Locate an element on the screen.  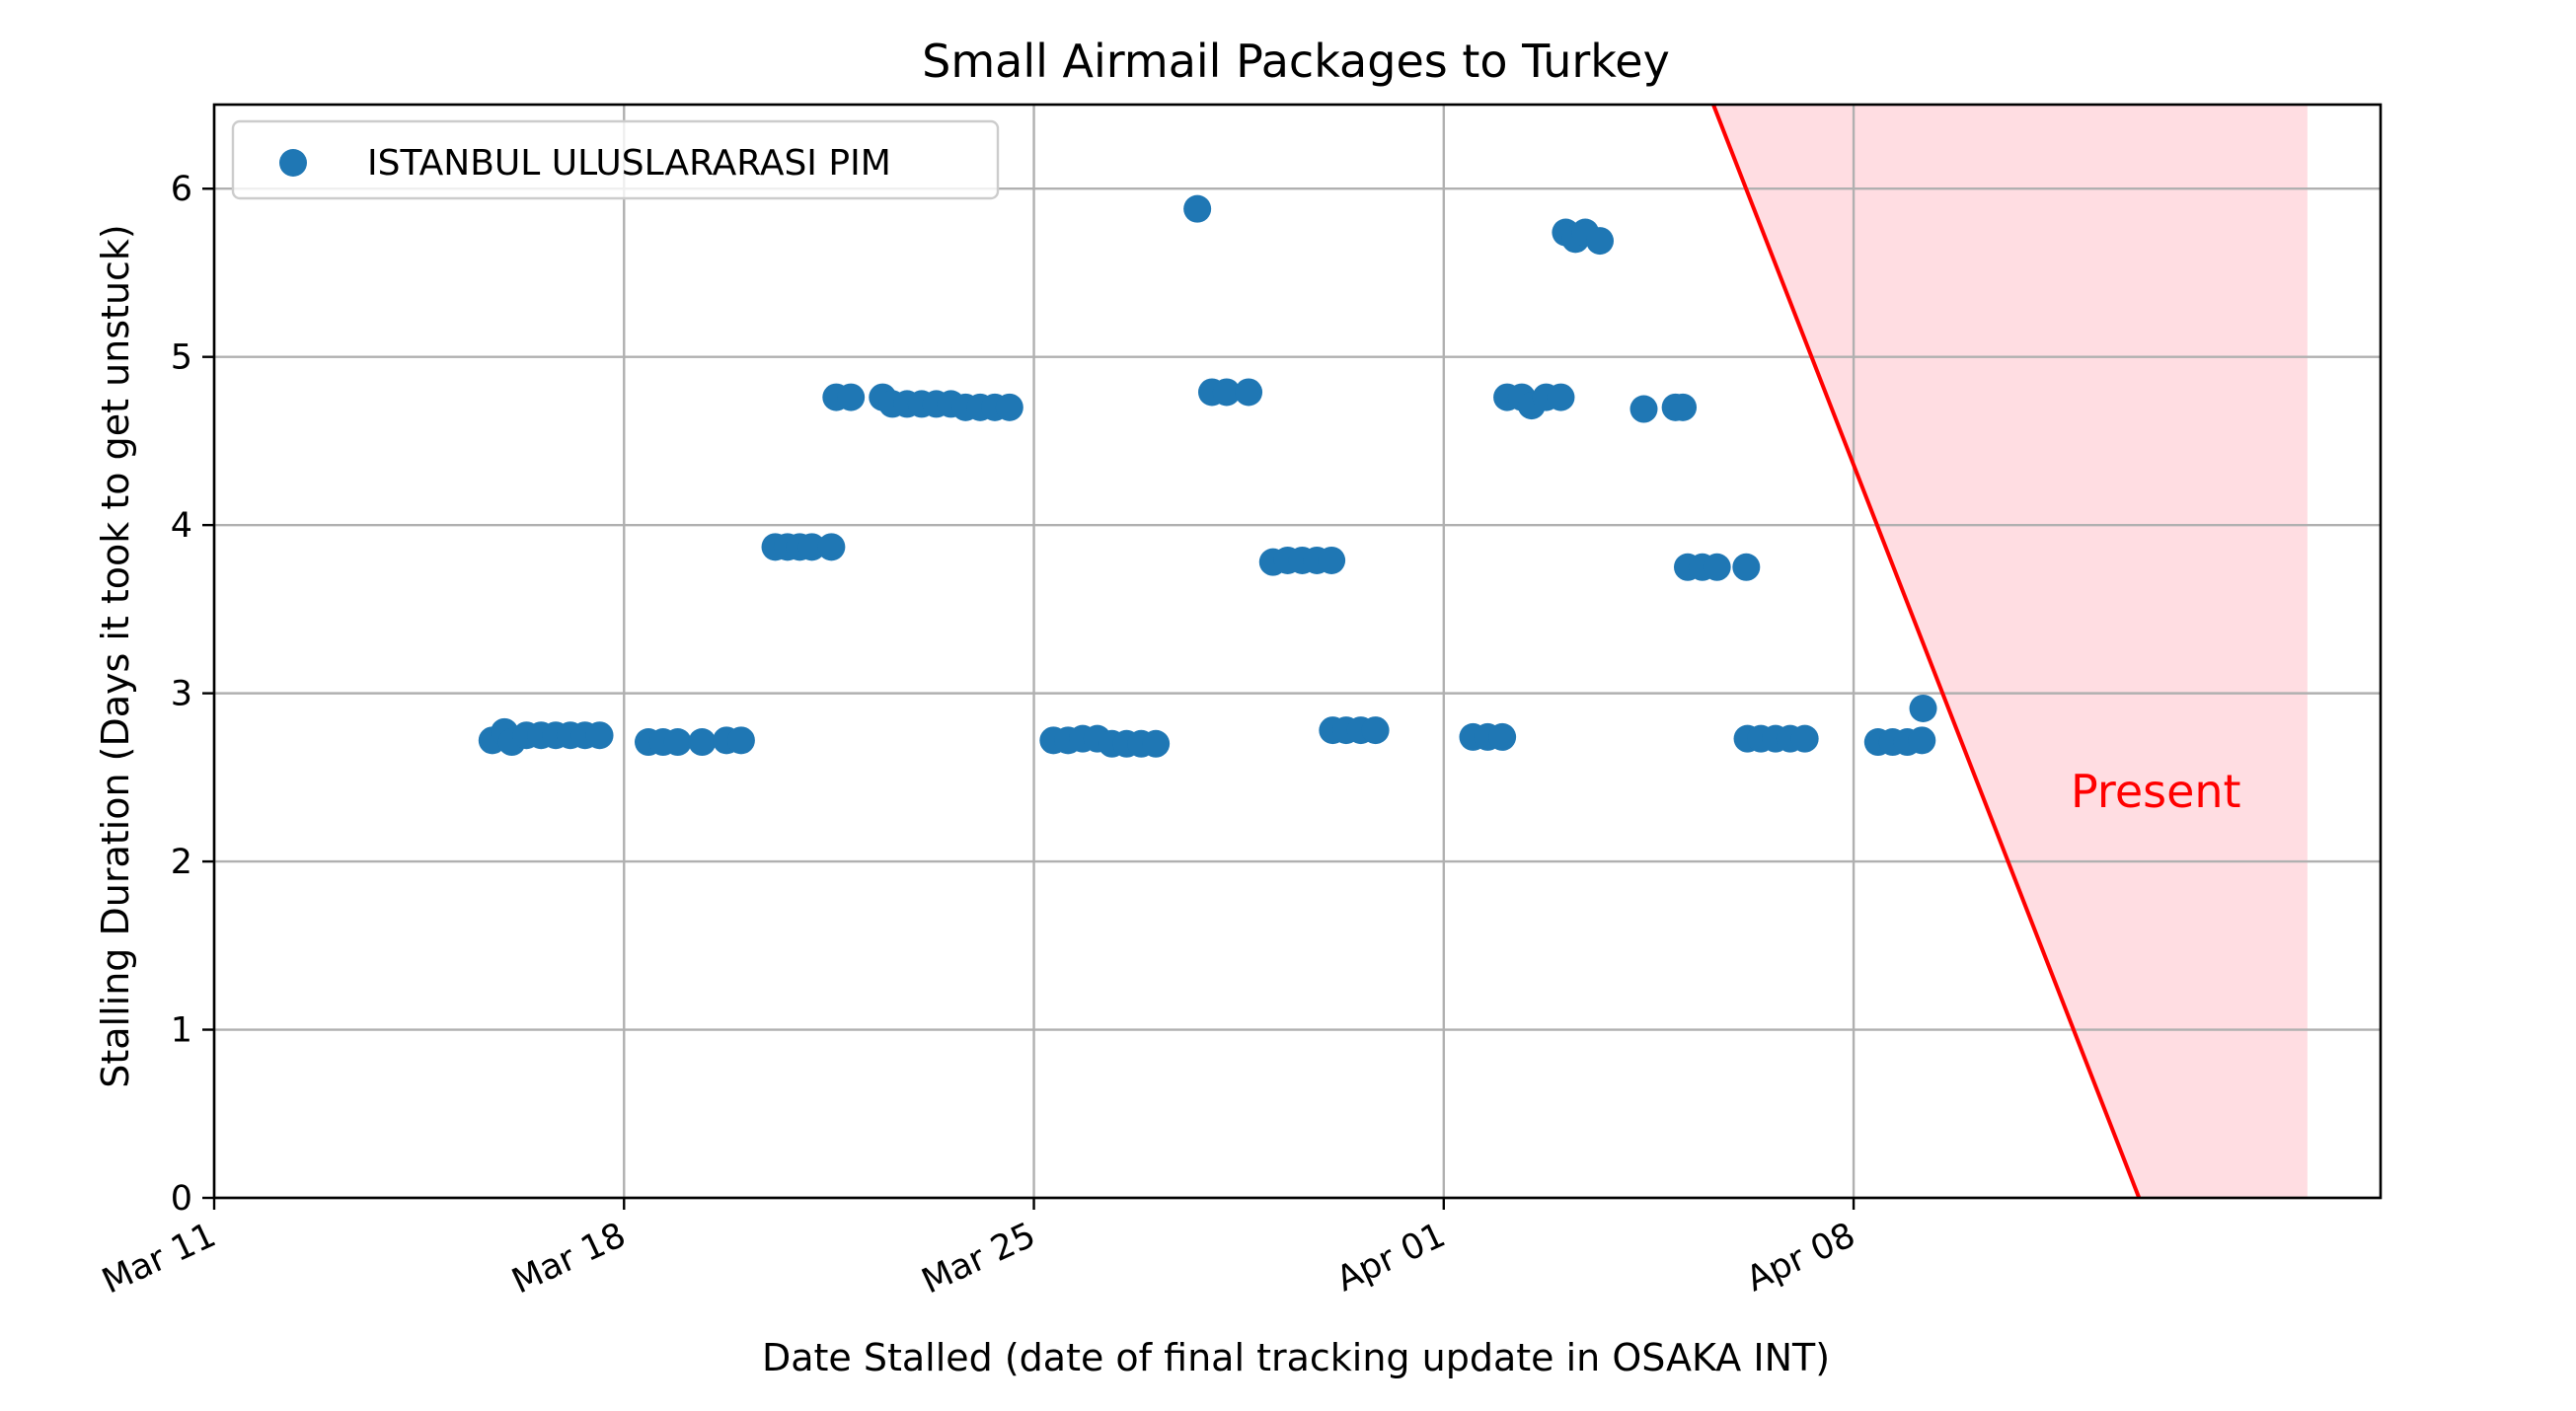
y-axis-ticks: 0 1 2 3 4 5 6 is located at coordinates (192, 694).